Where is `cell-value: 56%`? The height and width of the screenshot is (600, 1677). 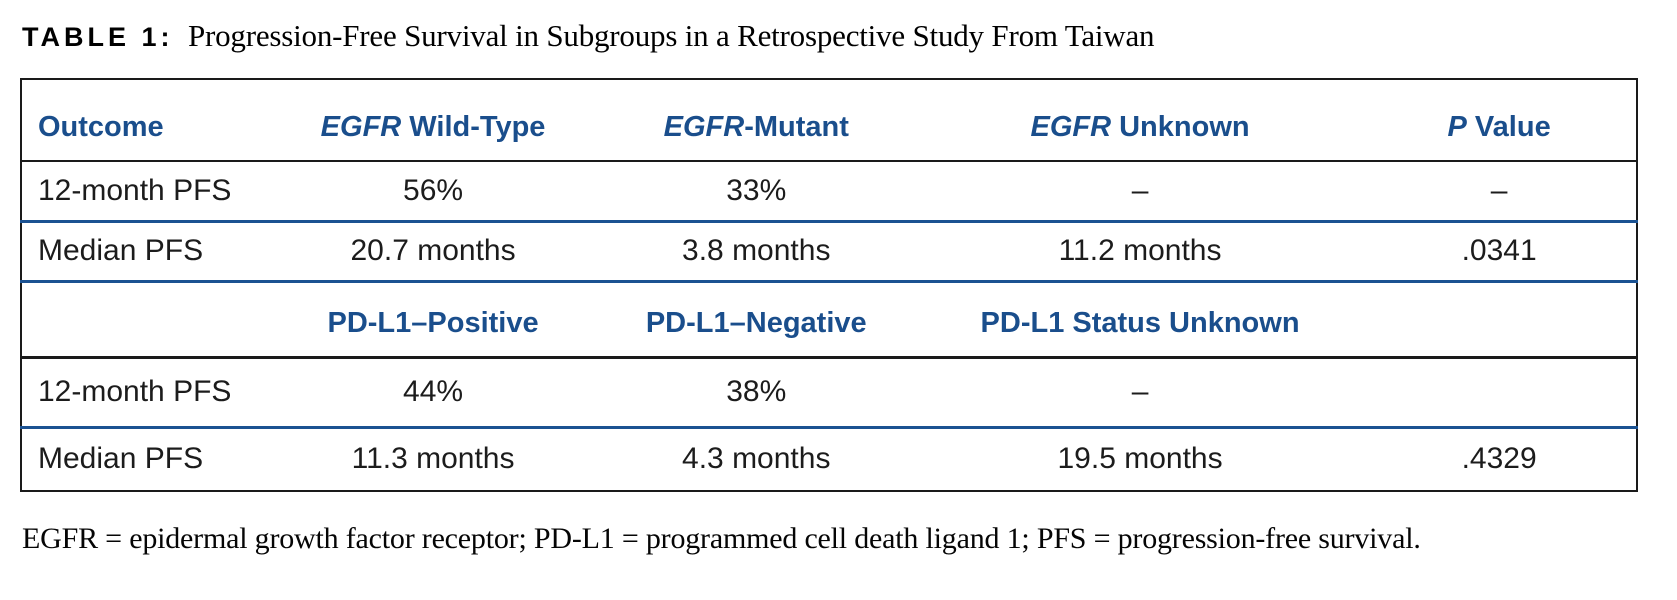 cell-value: 56% is located at coordinates (433, 192).